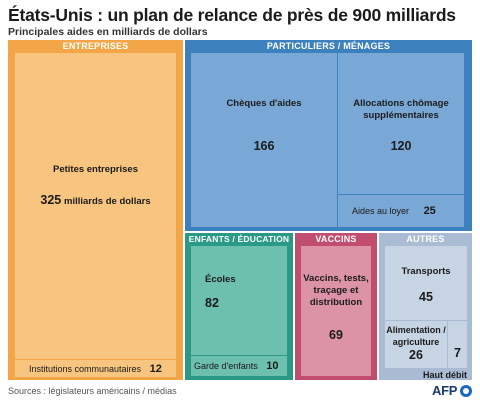 This screenshot has height=404, width=480. I want to click on value-petites-entreprises: 325 milliards de dollars, so click(95, 200).